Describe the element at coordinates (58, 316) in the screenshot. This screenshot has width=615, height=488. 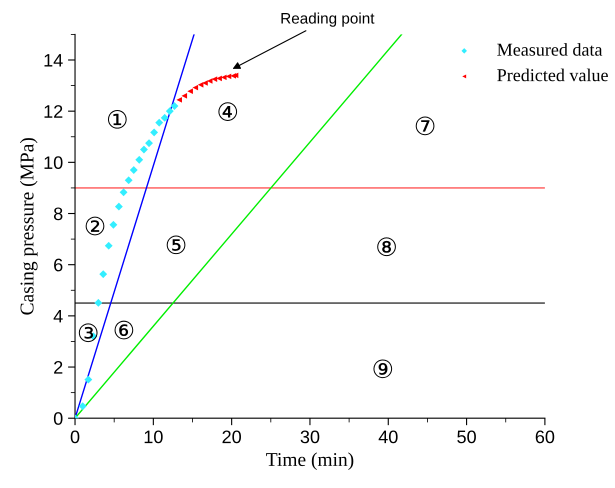
I see `y-tick-label: 4` at that location.